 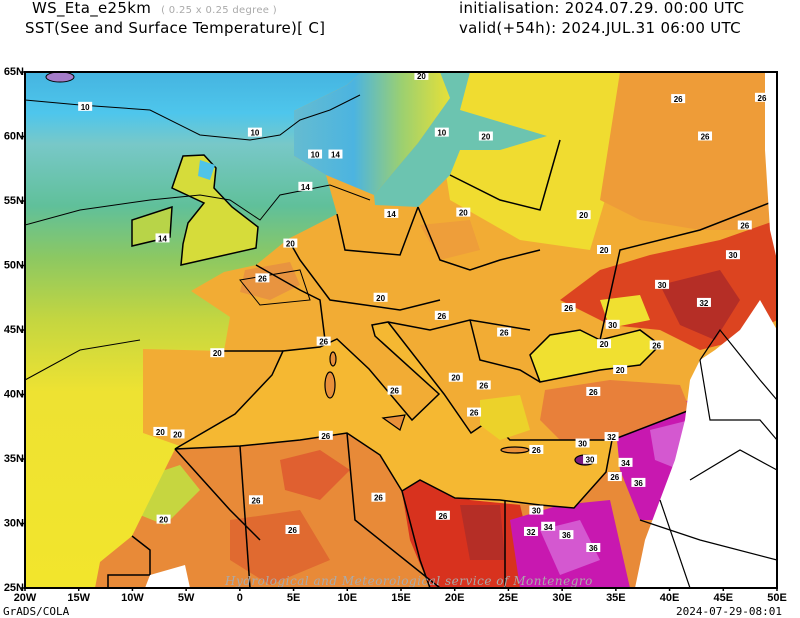 I want to click on contour-value: 32, so click(x=611, y=437).